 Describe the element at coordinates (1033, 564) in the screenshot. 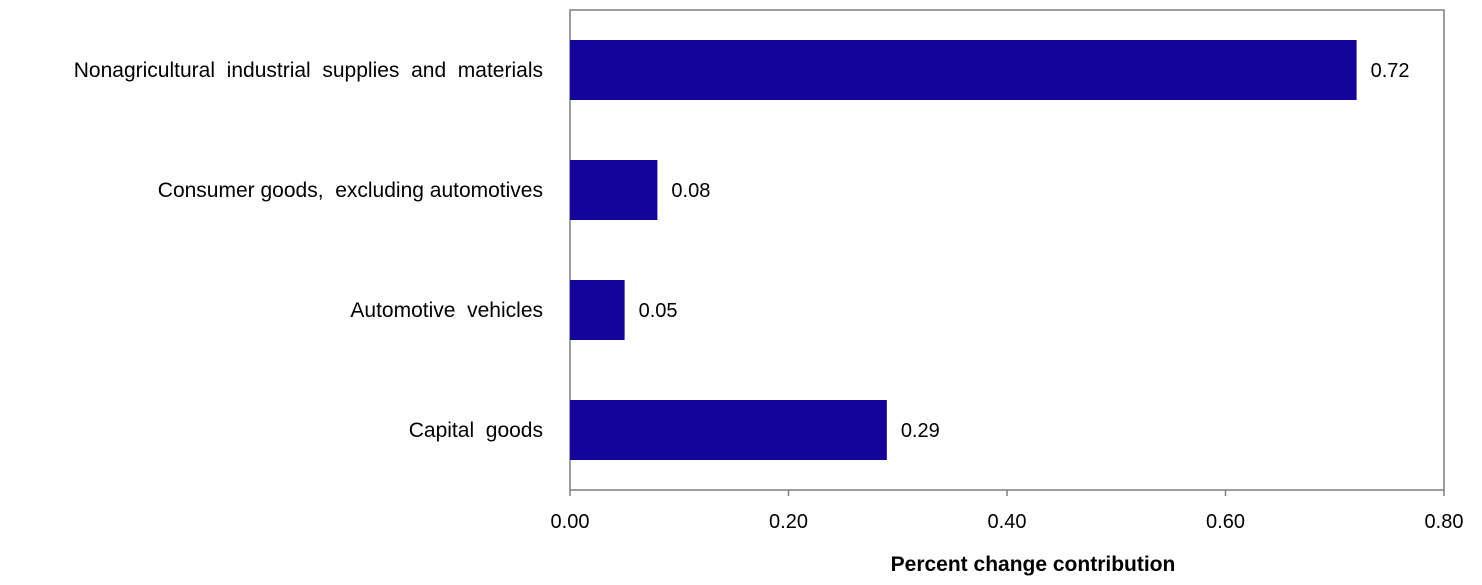

I see `x-axis-title: Percent change contribution` at that location.